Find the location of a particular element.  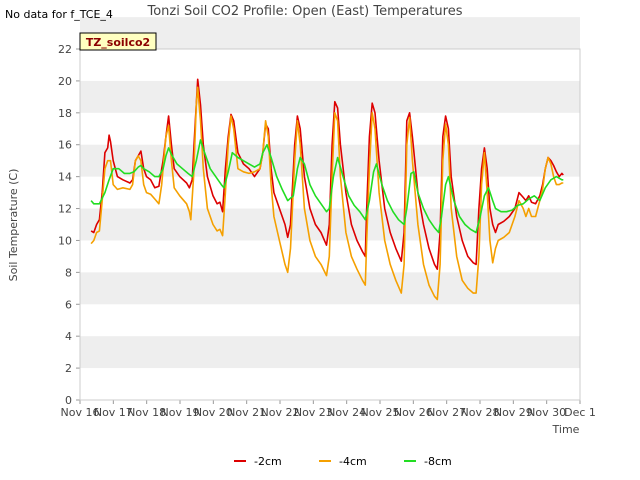

y-tick-label: 2 is located at coordinates (68, 368).